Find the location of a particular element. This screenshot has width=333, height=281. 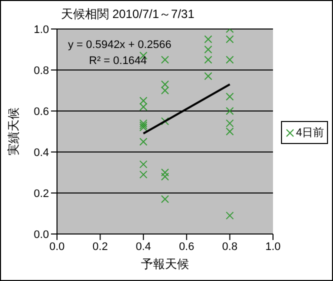

x-tick-label: 0.6 is located at coordinates (186, 246).